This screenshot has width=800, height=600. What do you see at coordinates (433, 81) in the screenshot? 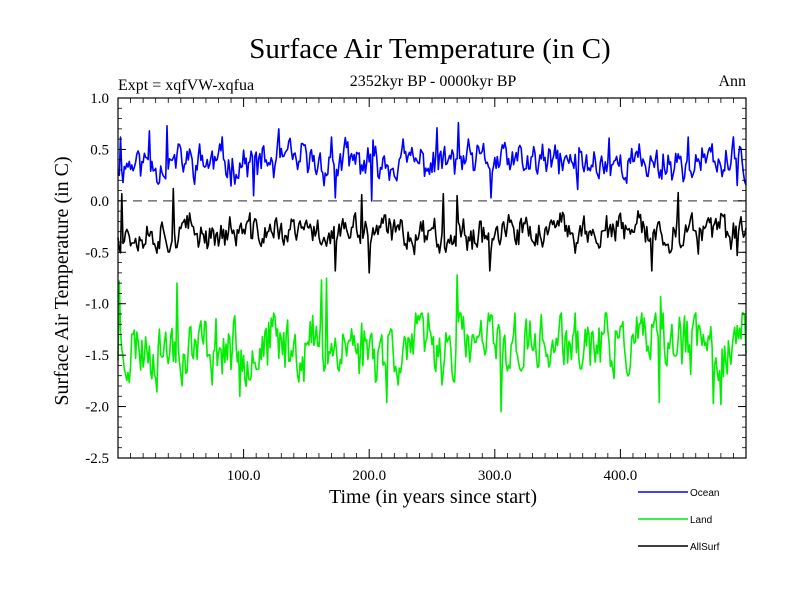
I see `chart-subtitle: 2352kyr BP - 0000kyr BP` at bounding box center [433, 81].